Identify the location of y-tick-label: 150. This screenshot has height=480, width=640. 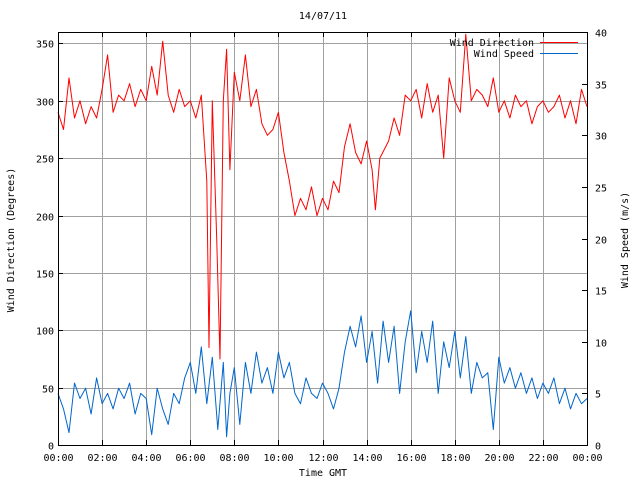
(45, 275).